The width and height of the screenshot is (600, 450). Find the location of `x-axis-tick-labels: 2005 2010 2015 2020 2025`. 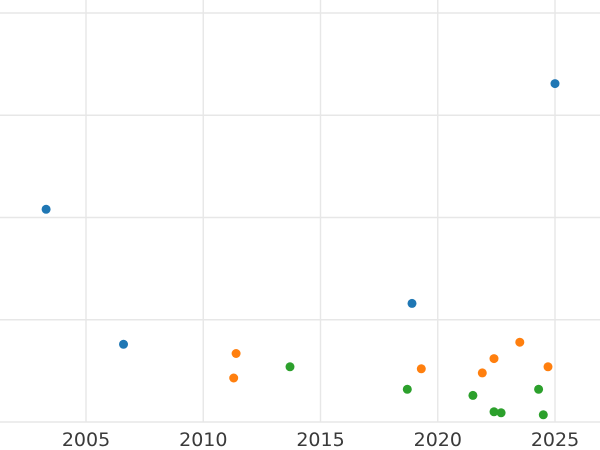

x-axis-tick-labels: 2005 2010 2015 2020 2025 is located at coordinates (320, 439).